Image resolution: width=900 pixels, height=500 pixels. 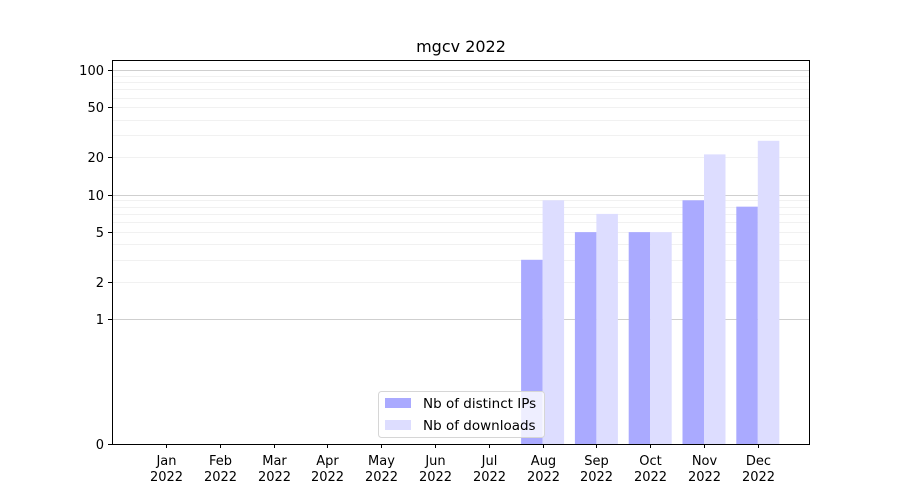 What do you see at coordinates (100, 445) in the screenshot?
I see `y-tick-label: 0` at bounding box center [100, 445].